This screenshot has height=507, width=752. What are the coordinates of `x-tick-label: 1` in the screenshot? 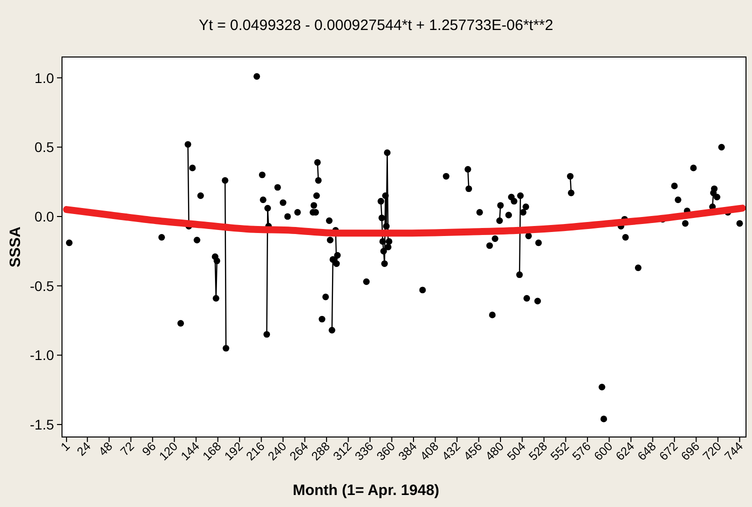 It's located at (65, 446).